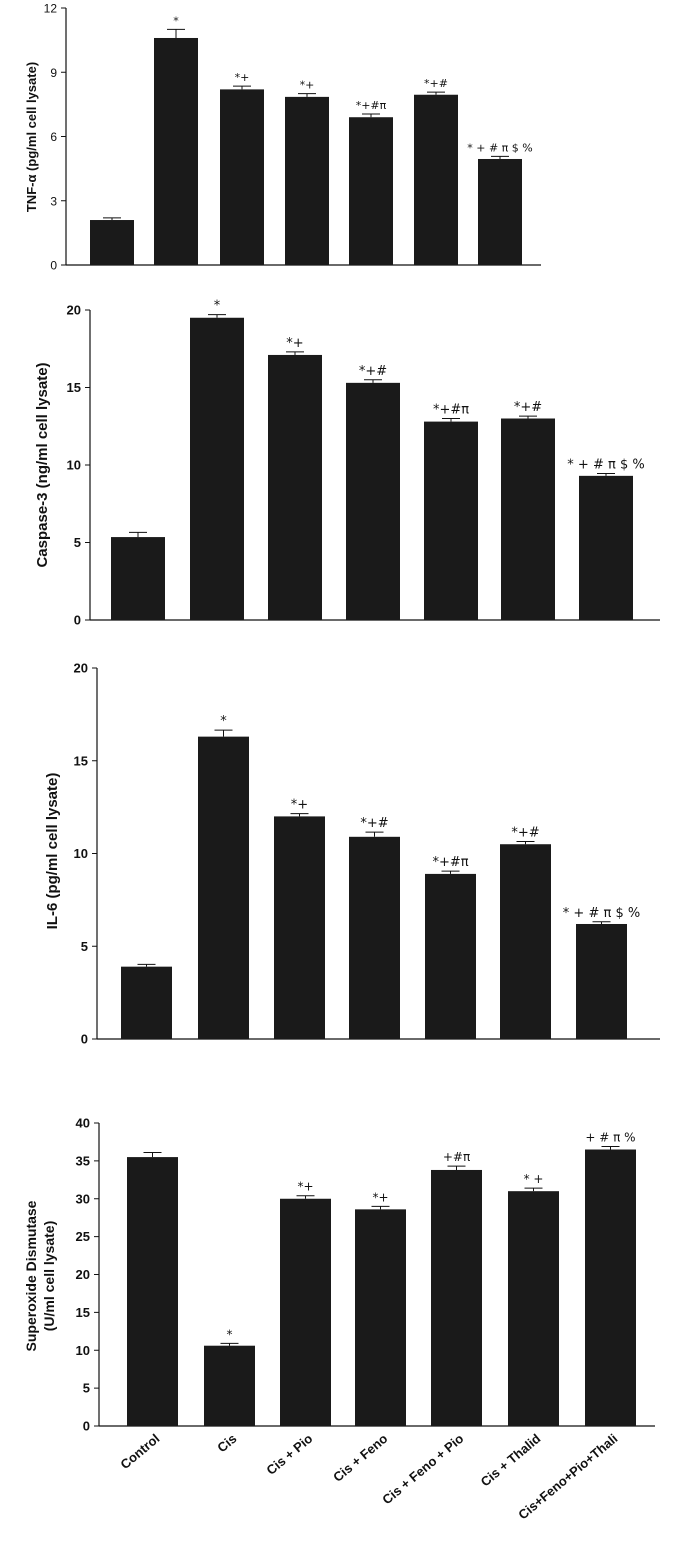  Describe the element at coordinates (40, 1275) in the screenshot. I see `y-axis-label: Superoxide Dismutase (U/ml cell lysate)` at that location.